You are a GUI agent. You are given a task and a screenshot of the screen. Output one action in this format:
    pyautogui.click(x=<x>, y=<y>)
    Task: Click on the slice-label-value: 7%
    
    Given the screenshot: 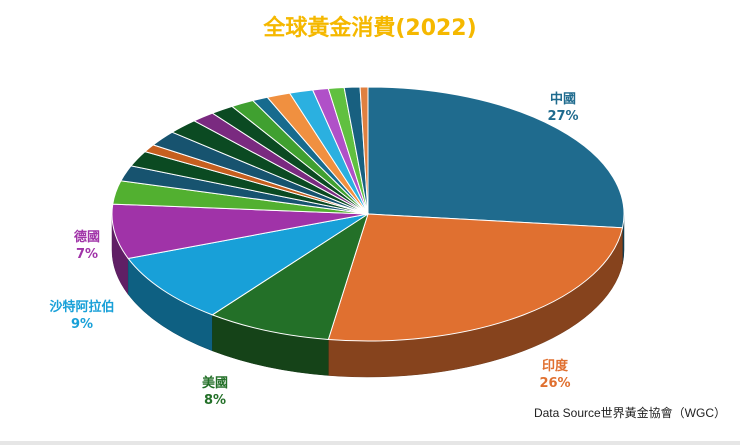 What is the action you would take?
    pyautogui.click(x=87, y=254)
    